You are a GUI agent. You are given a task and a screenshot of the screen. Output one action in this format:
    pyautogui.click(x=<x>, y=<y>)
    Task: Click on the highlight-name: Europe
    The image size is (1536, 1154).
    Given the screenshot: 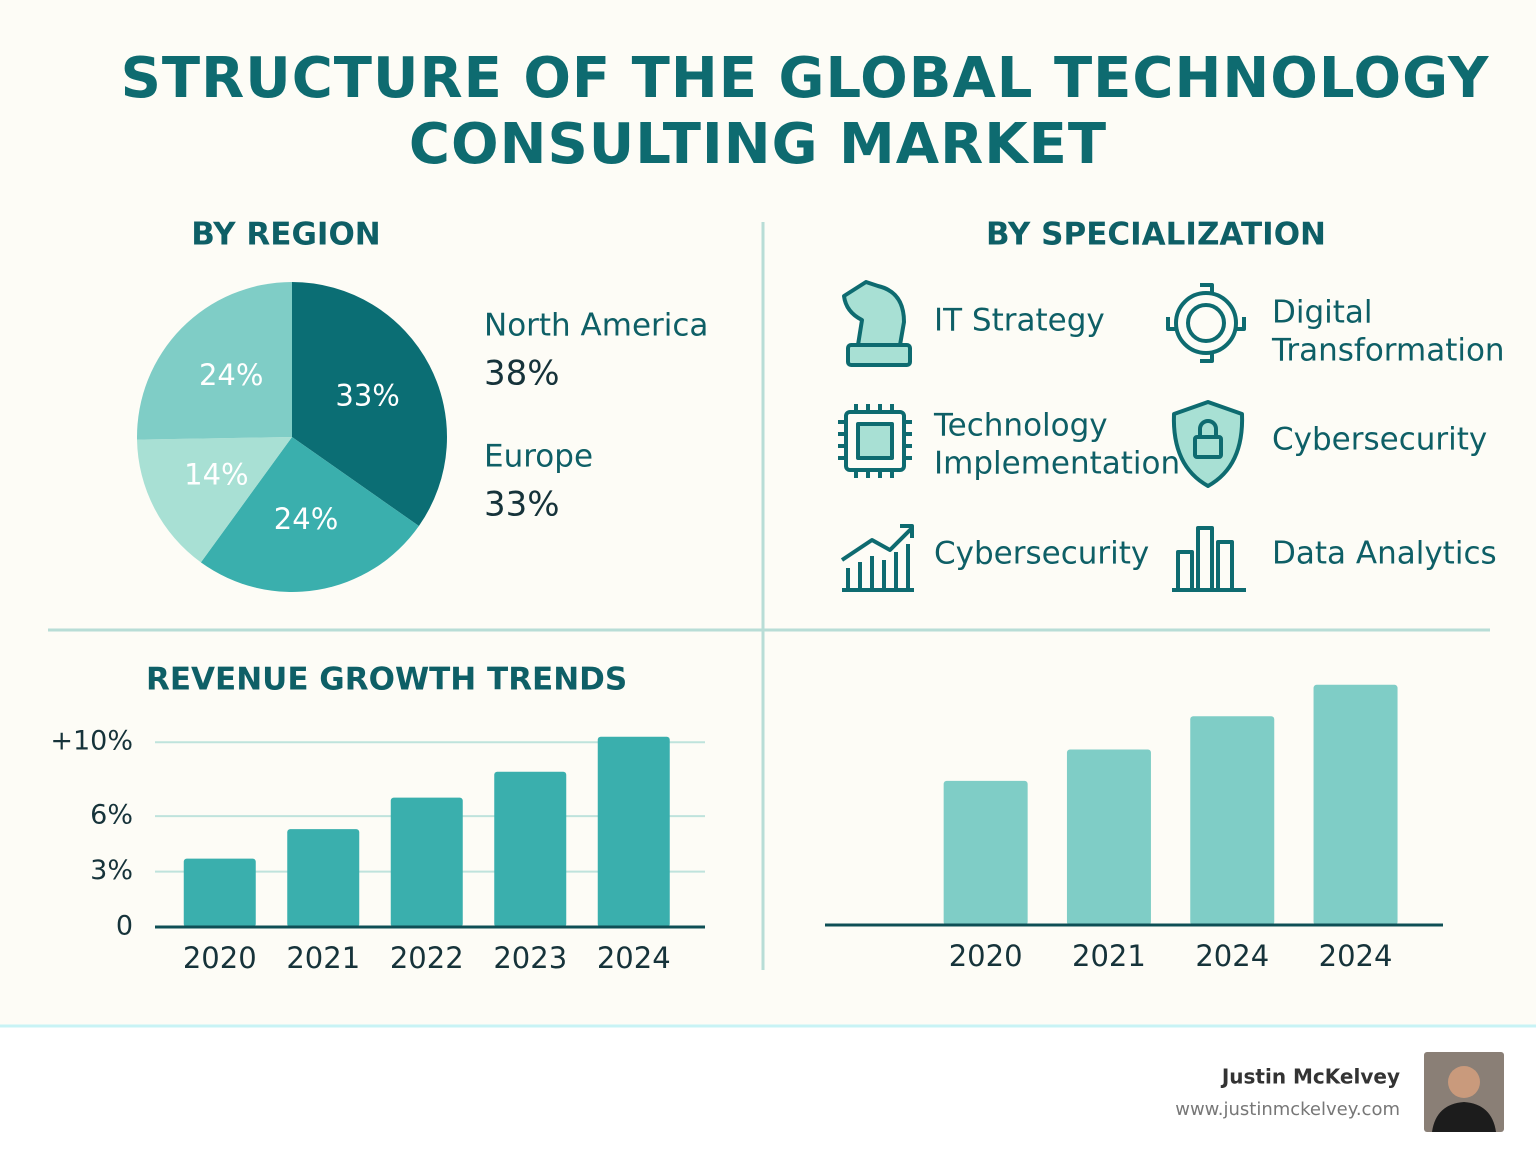 What is the action you would take?
    pyautogui.click(x=538, y=457)
    